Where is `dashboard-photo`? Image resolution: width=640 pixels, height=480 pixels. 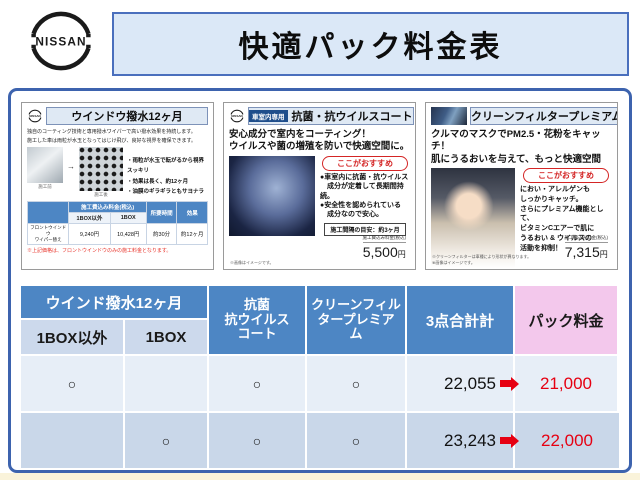
dashboard-photo is located at coordinates (449, 116).